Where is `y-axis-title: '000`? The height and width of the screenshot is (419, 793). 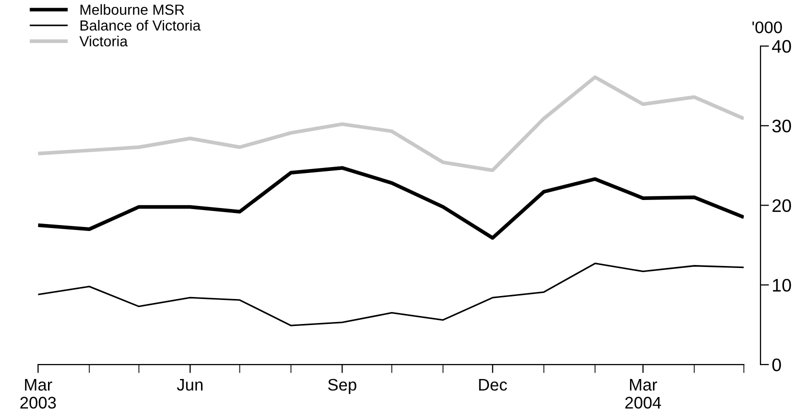 y-axis-title: '000 is located at coordinates (767, 27).